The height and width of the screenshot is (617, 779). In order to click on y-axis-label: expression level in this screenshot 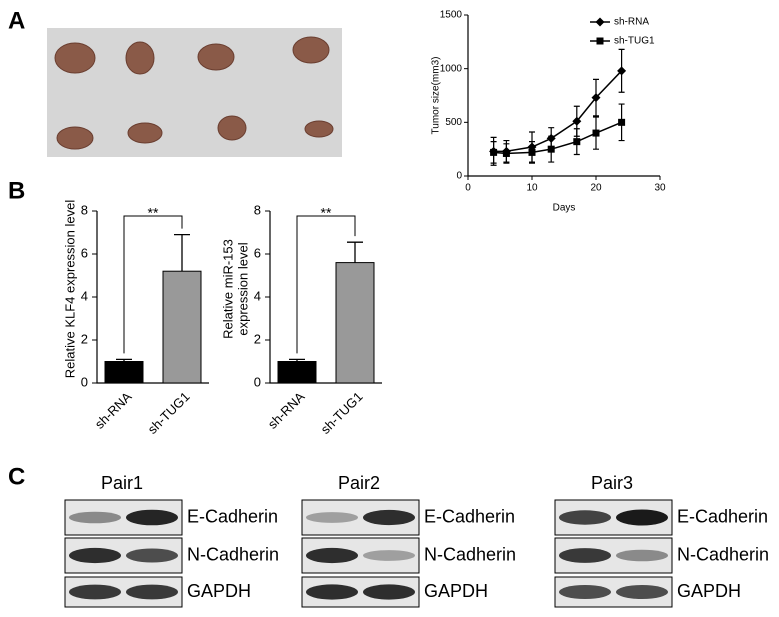, I will do `click(242, 288)`.